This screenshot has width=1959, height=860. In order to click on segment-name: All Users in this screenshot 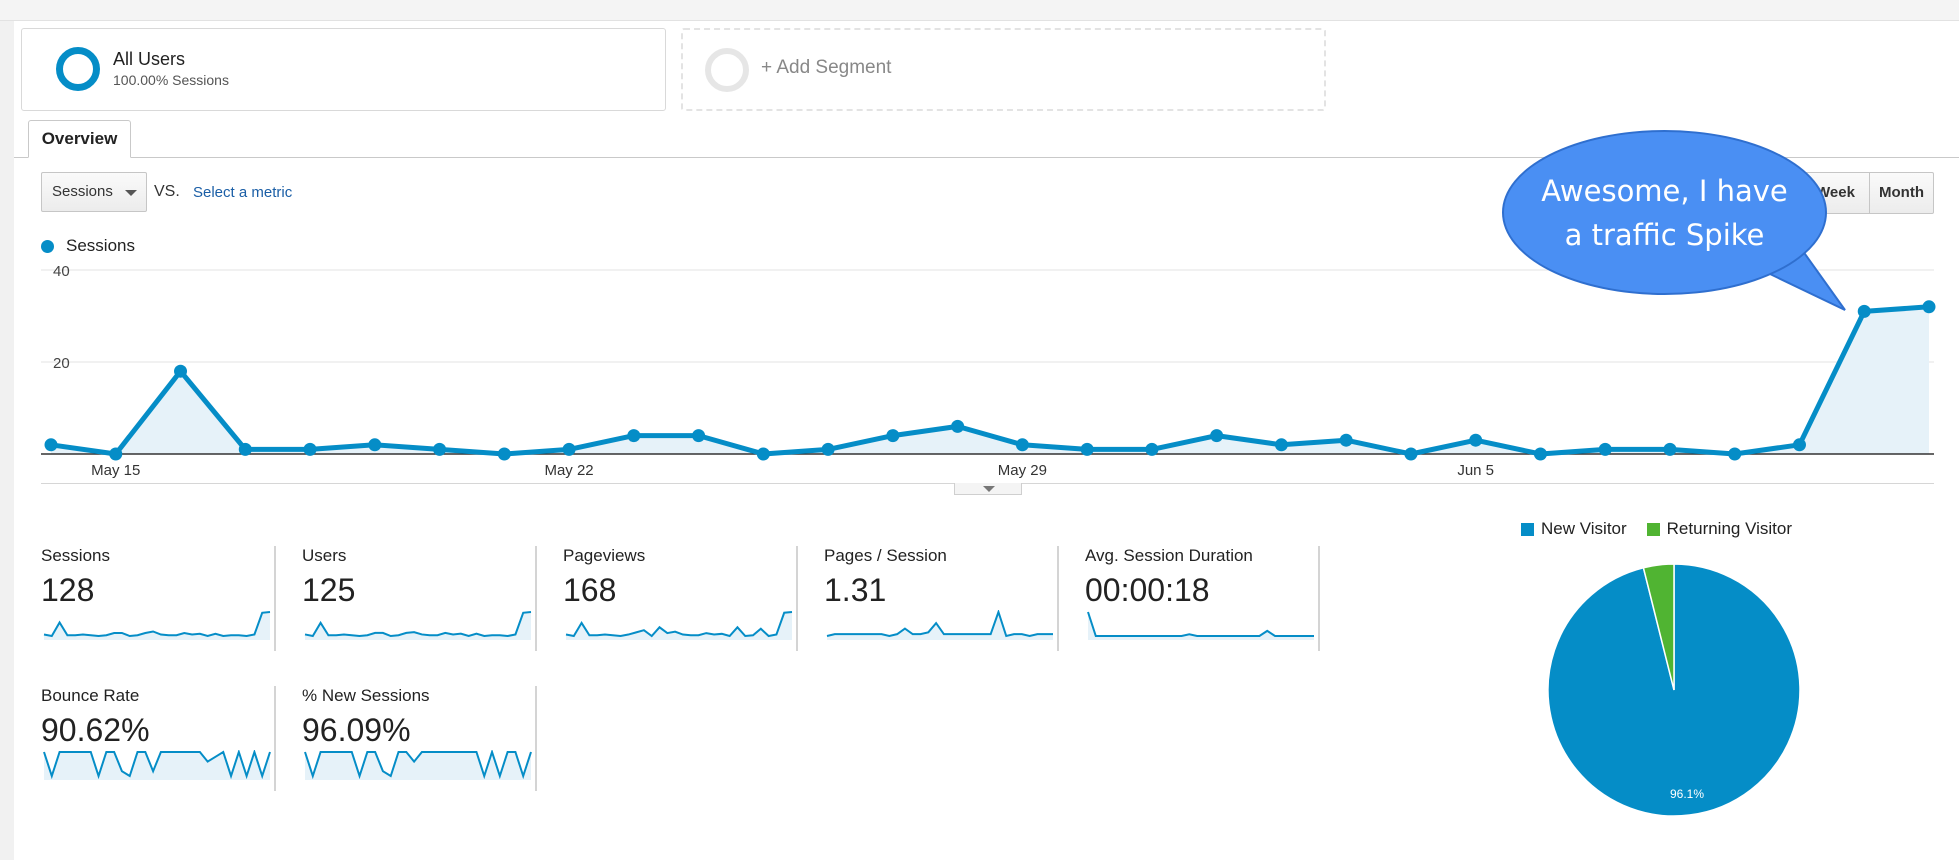, I will do `click(149, 59)`.